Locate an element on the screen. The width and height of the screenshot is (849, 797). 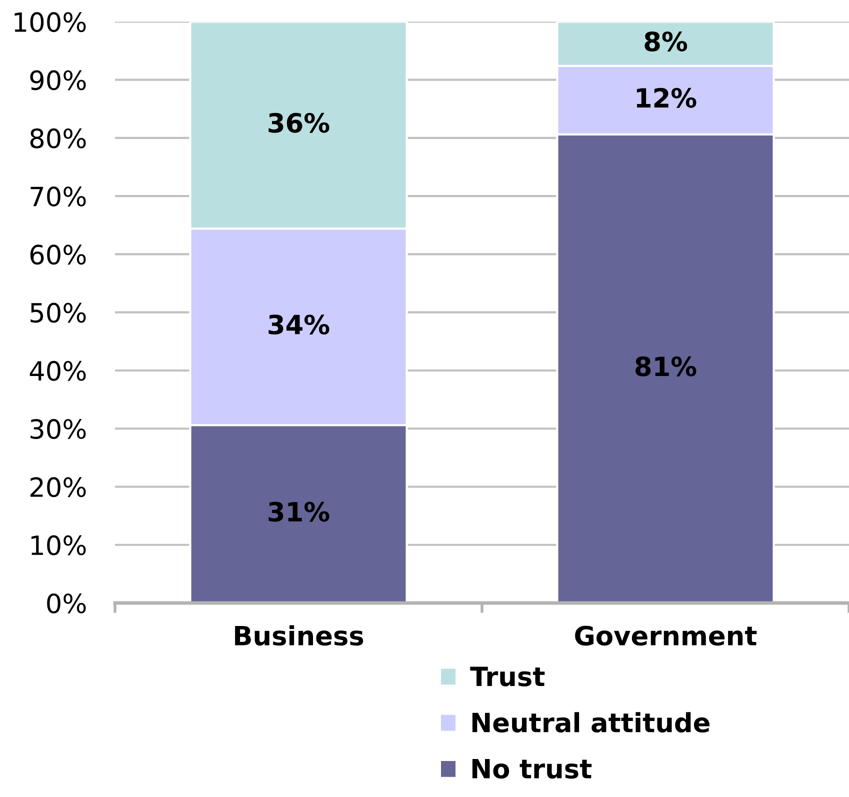
y-tick-label: 30% is located at coordinates (58, 429).